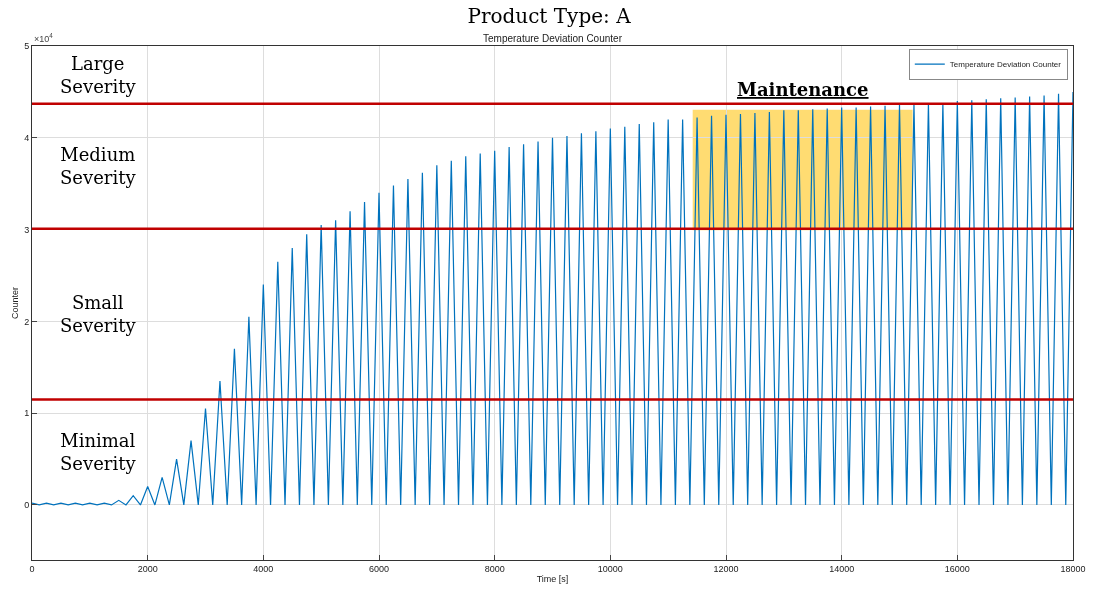 Image resolution: width=1098 pixels, height=594 pixels. What do you see at coordinates (726, 568) in the screenshot?
I see `x-tick-label: 12000` at bounding box center [726, 568].